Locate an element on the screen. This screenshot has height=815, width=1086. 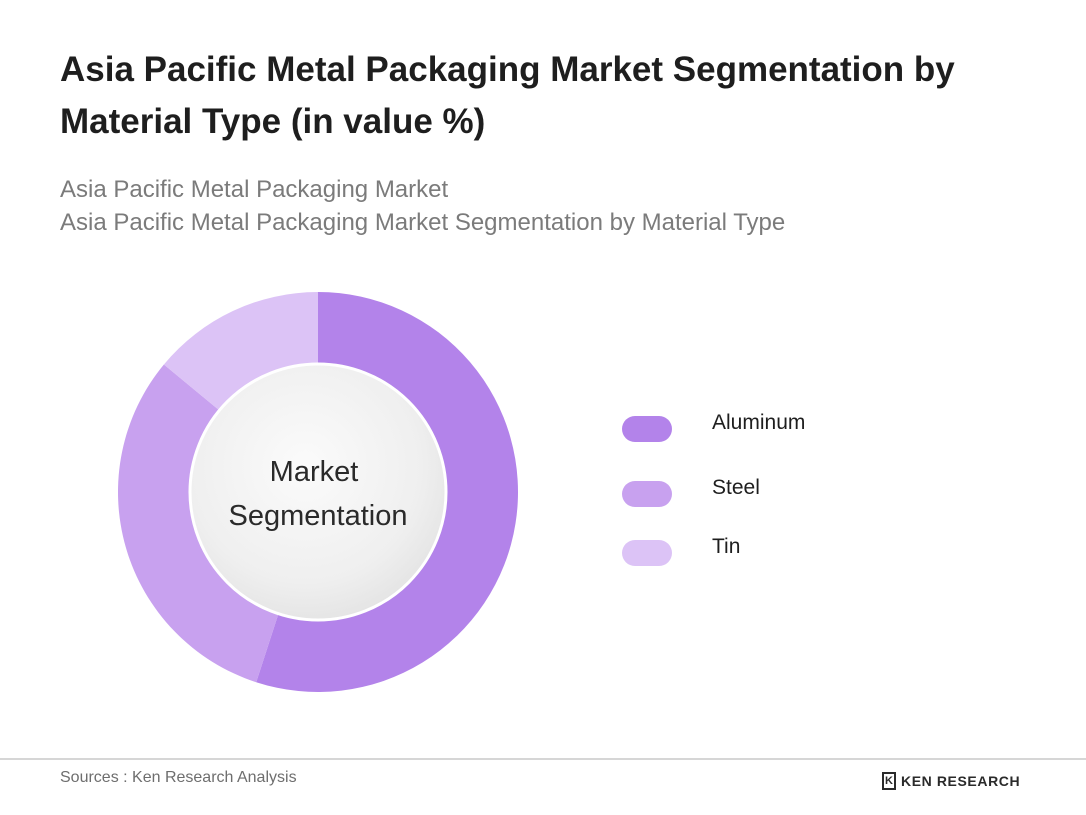
logo-mark-icon: K is located at coordinates (889, 781).